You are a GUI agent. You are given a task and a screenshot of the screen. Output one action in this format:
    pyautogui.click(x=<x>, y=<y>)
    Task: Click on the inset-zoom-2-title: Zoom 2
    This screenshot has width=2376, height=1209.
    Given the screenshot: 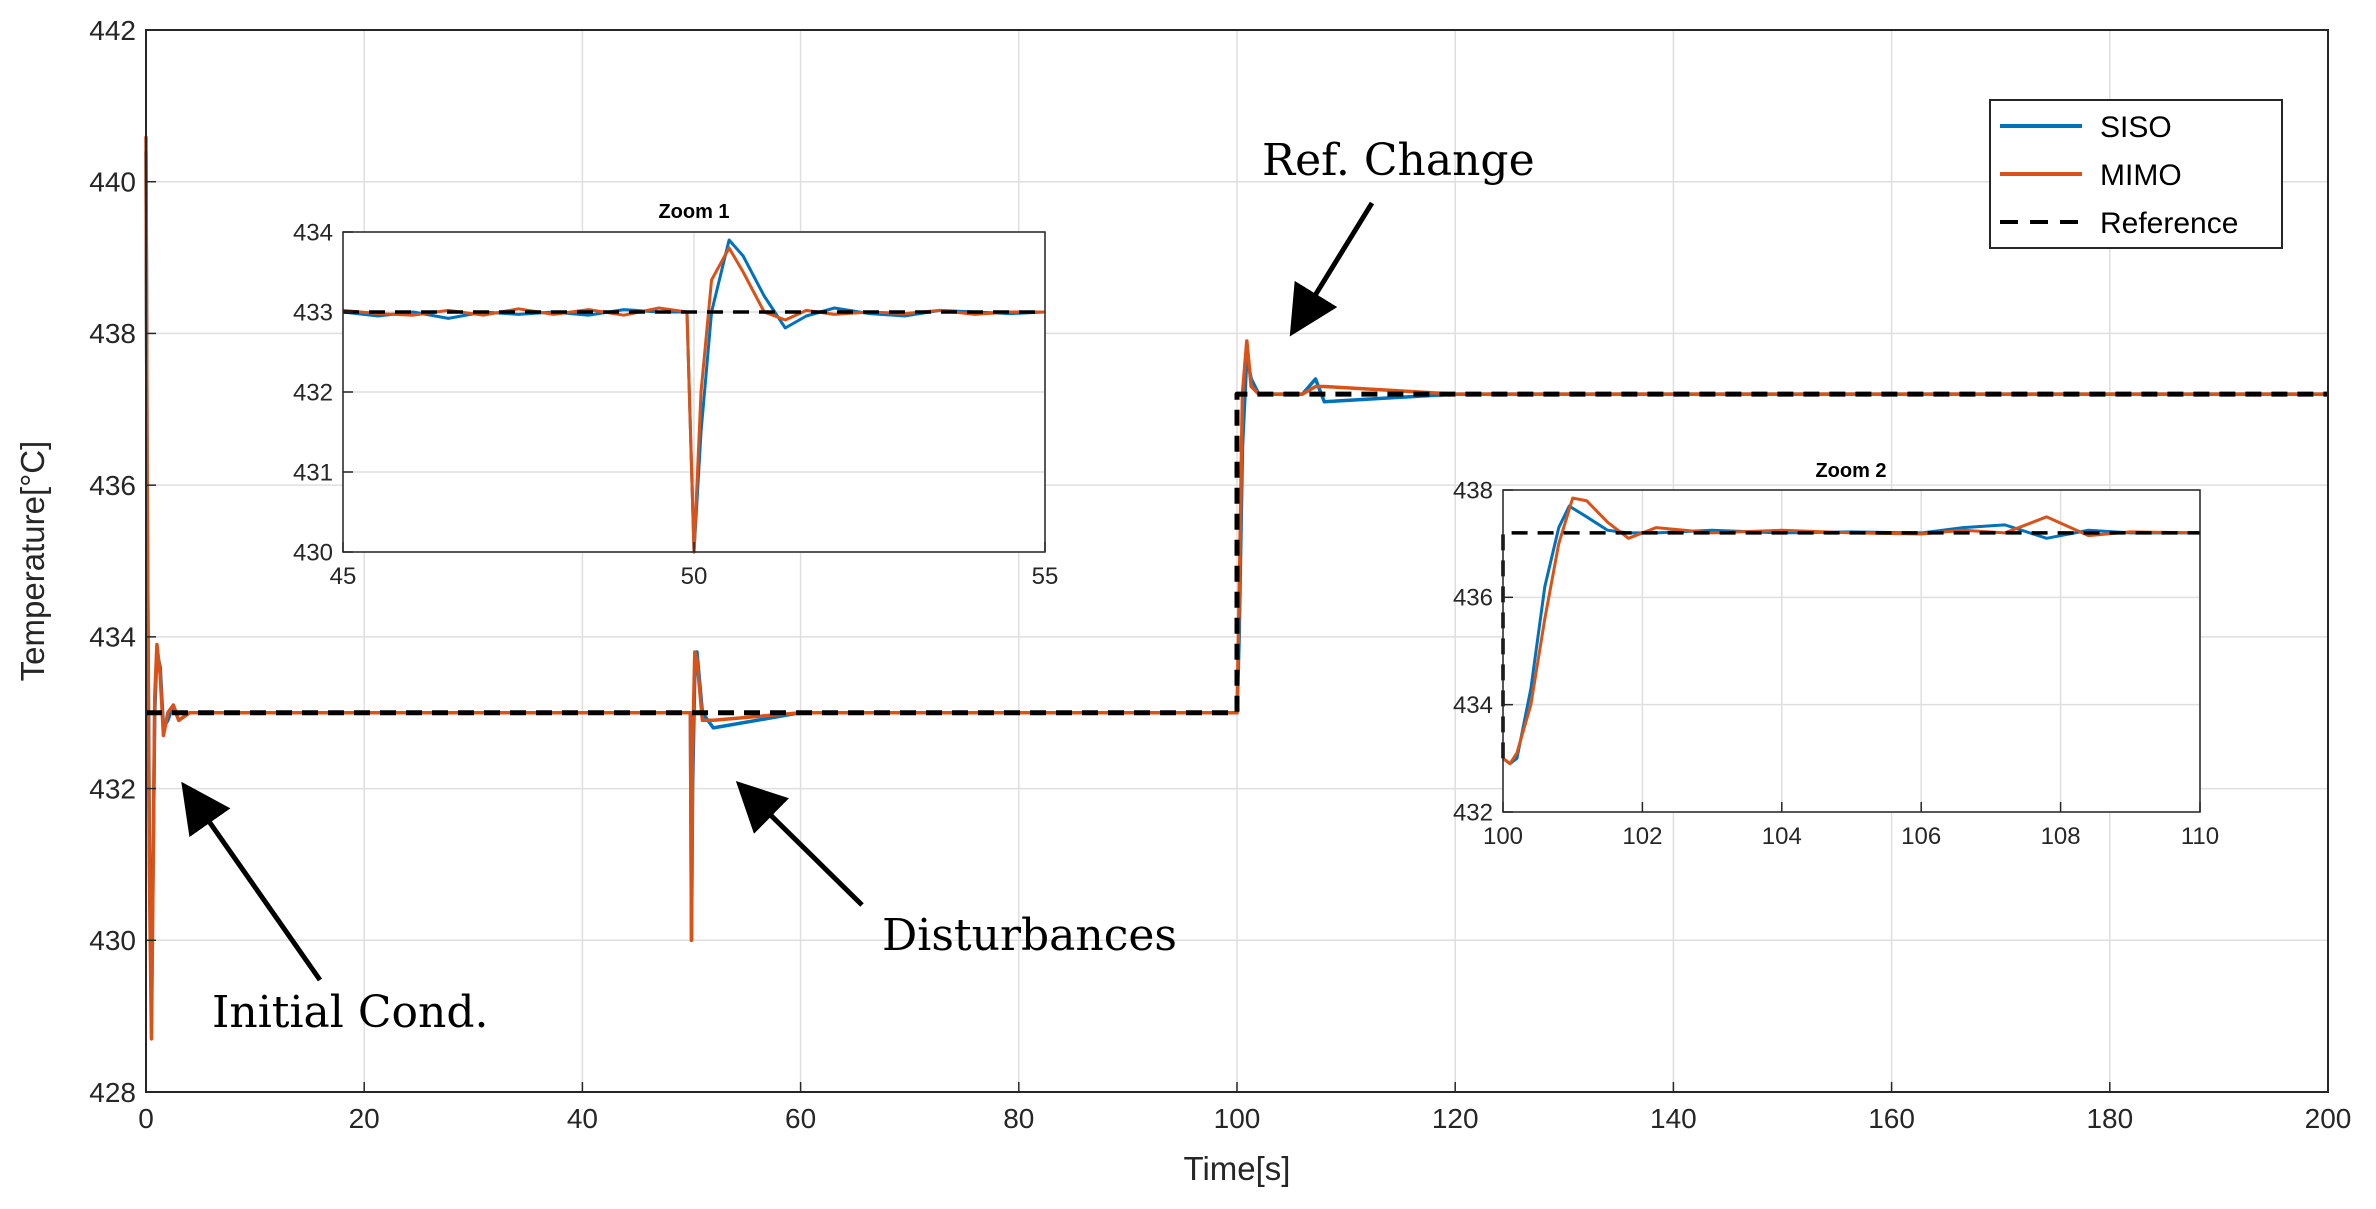 What is the action you would take?
    pyautogui.click(x=1850, y=471)
    